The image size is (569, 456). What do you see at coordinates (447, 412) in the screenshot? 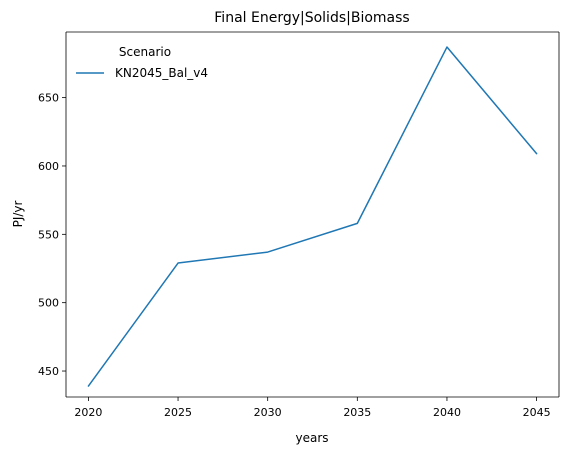
I see `x-tick-label: 2040` at bounding box center [447, 412].